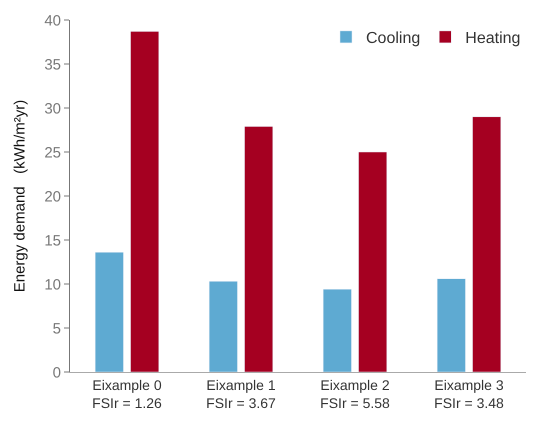 Image resolution: width=541 pixels, height=432 pixels. What do you see at coordinates (355, 393) in the screenshot?
I see `x-tick-label: Eixample 2 FSIr = 5.58` at bounding box center [355, 393].